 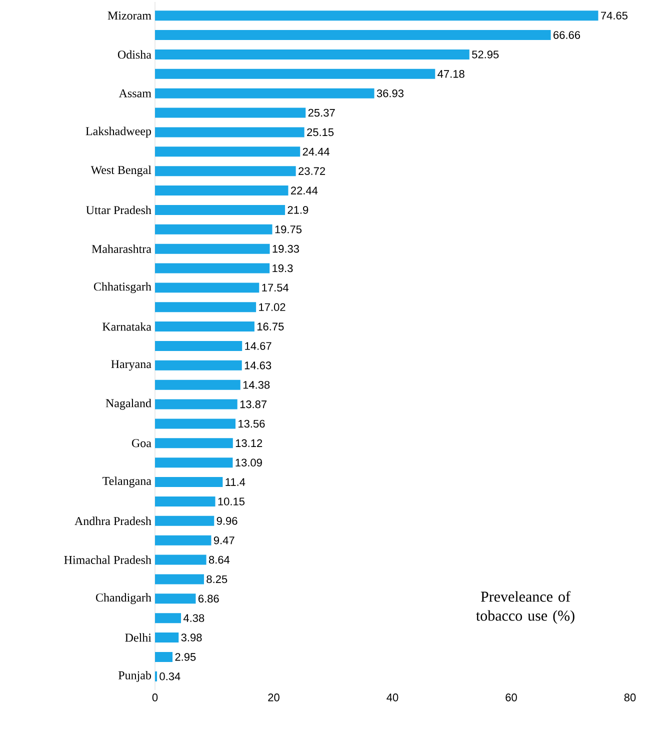 I want to click on data-label: 74.65, so click(x=614, y=16).